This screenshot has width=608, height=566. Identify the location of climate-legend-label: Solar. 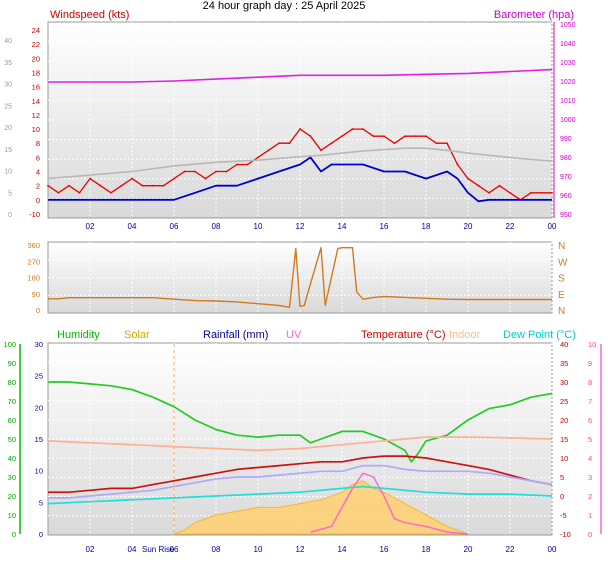
(137, 335).